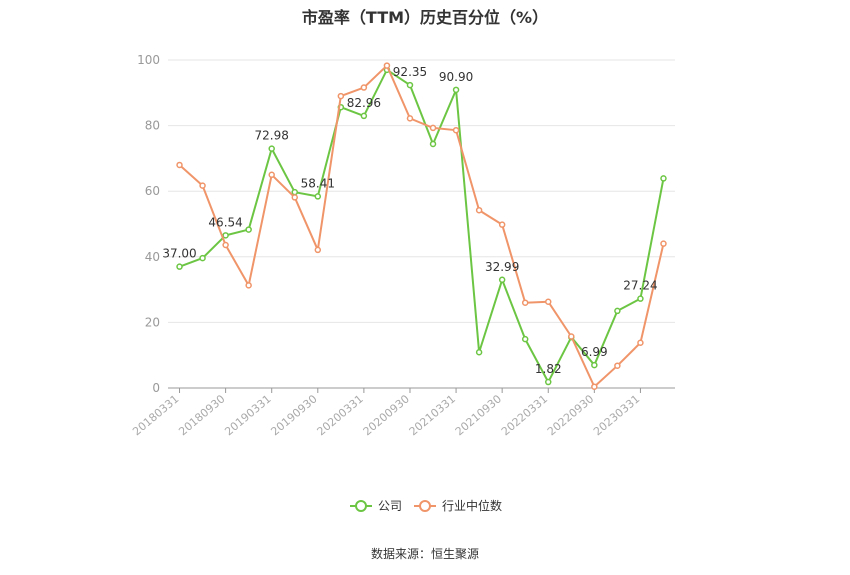 The image size is (850, 575). Describe the element at coordinates (386, 415) in the screenshot. I see `x-tick-label: 20200930` at that location.